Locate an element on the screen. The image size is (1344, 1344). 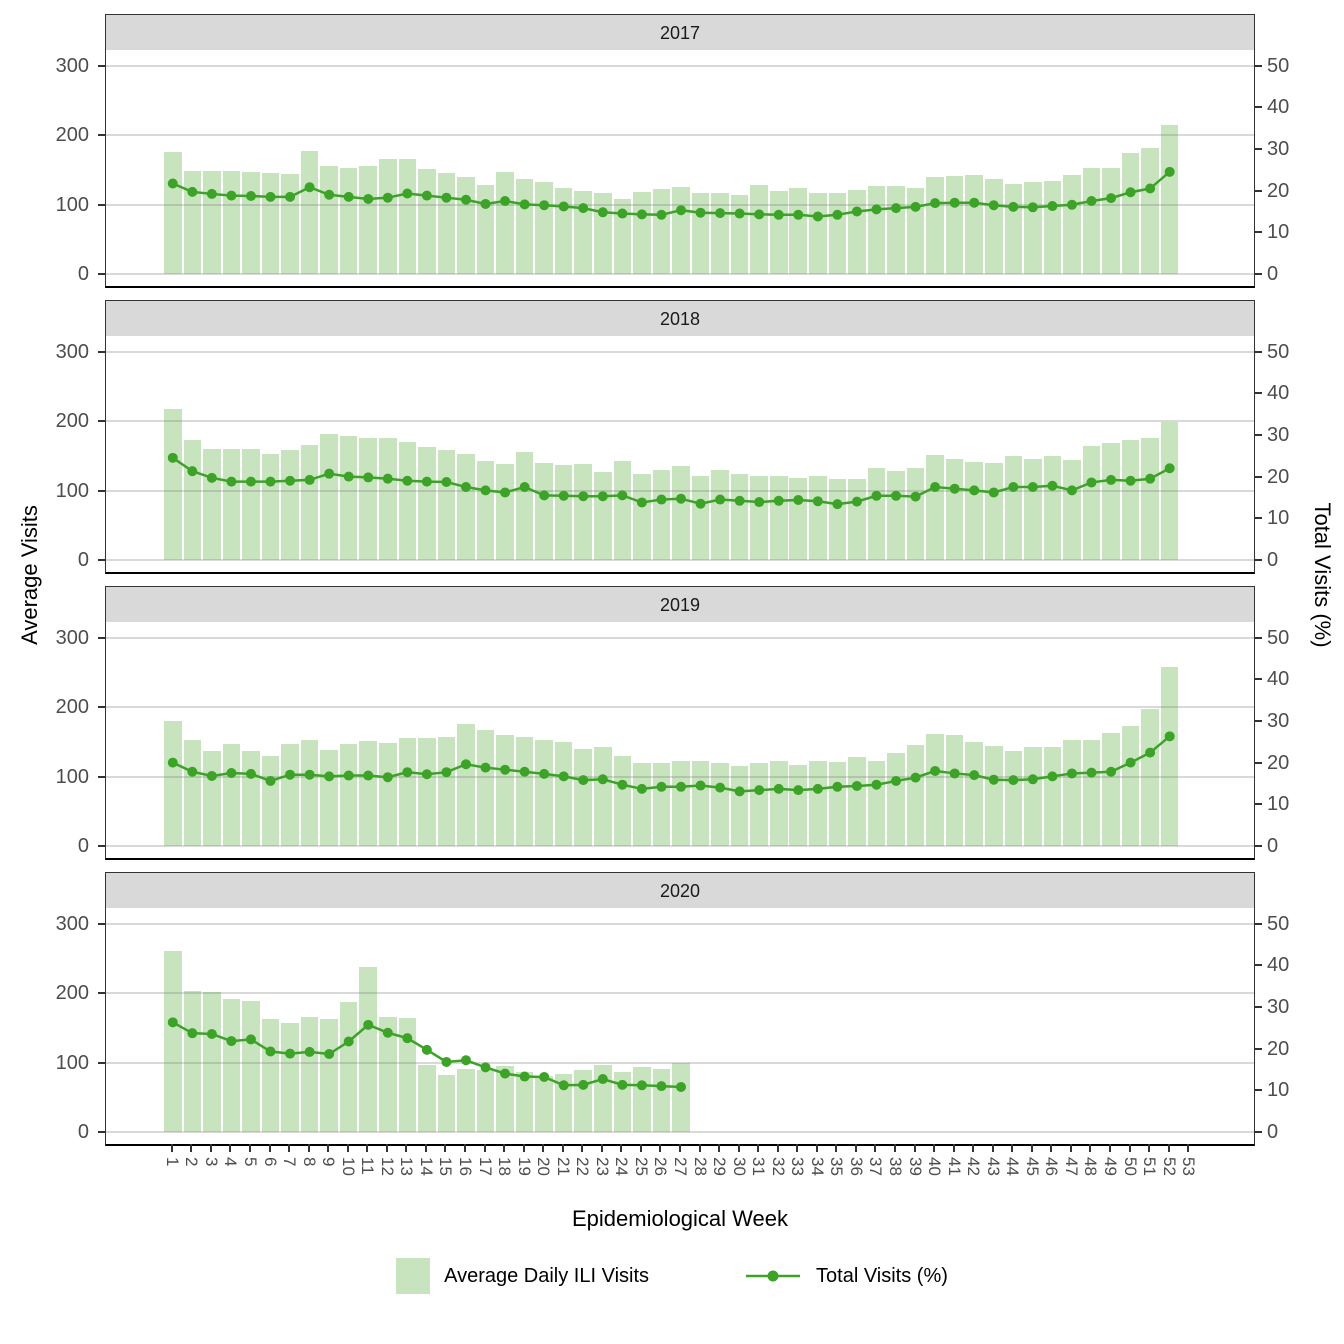
left-tick-label-2017-200: 200 is located at coordinates (72, 135).